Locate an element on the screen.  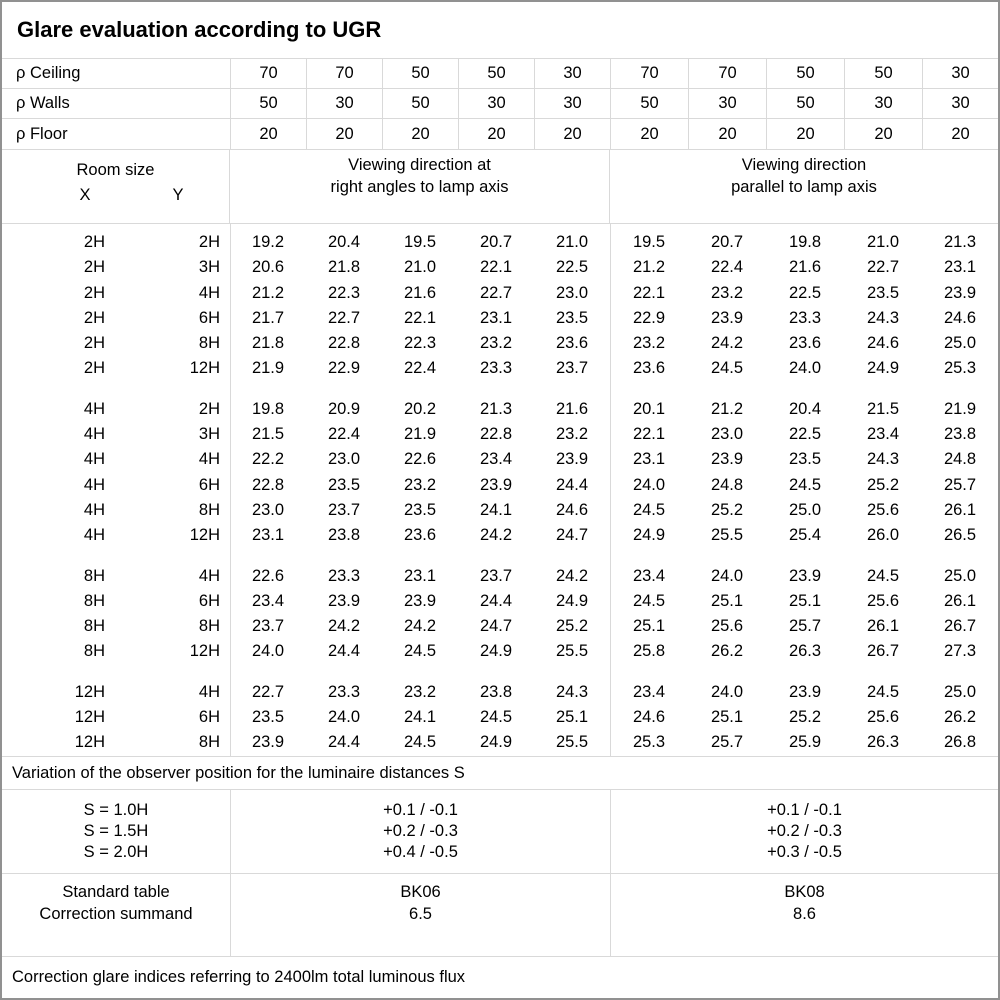
ugr-value: 22.9 is located at coordinates (649, 317).